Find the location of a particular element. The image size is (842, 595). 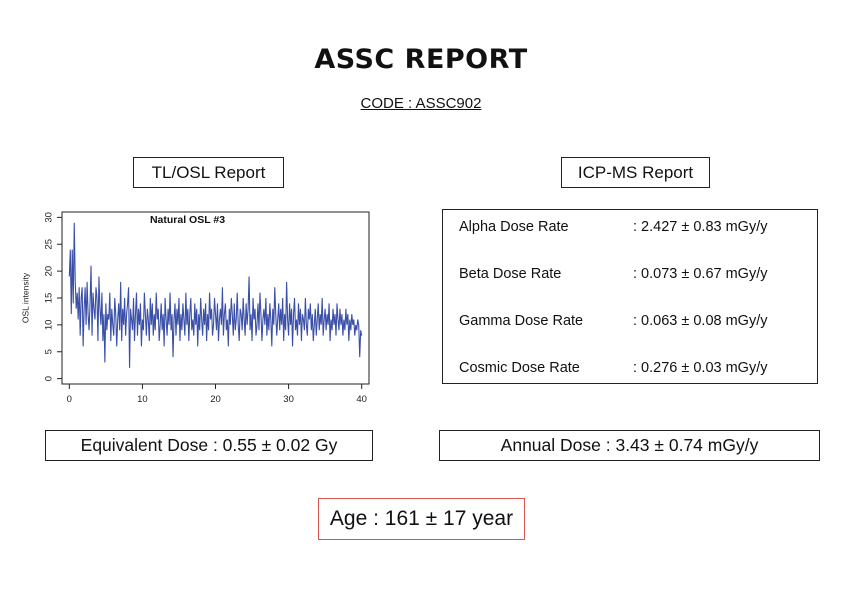

y-tick-label: 15 is located at coordinates (49, 298).